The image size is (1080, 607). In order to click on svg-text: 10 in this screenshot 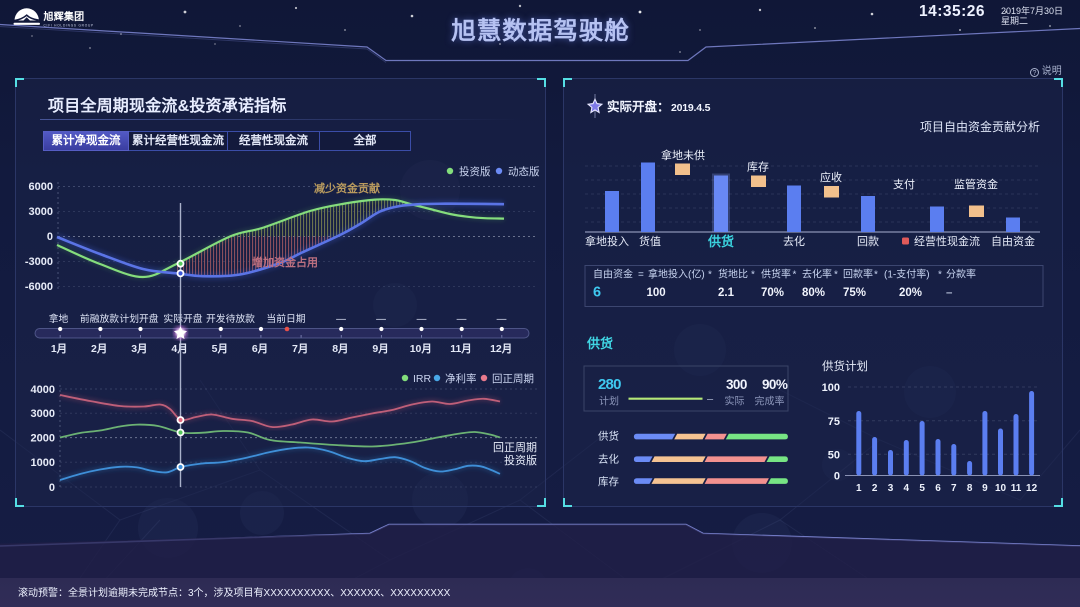, I will do `click(1001, 488)`.